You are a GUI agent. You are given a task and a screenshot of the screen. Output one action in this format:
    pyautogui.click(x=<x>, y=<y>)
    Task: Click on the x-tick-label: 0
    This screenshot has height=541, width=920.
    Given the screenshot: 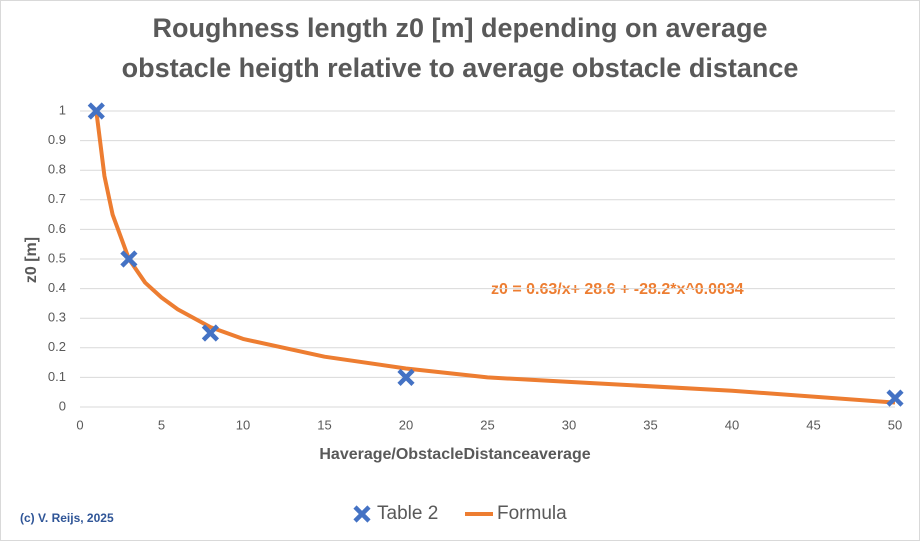 What is the action you would take?
    pyautogui.click(x=79, y=424)
    